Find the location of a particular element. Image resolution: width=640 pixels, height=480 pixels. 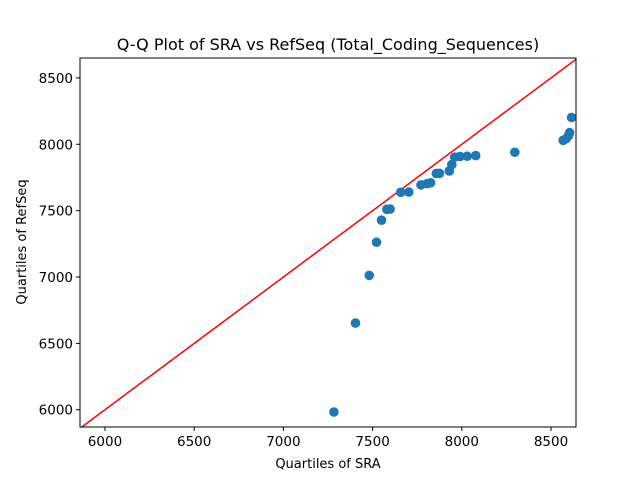

y-tick-label: 6000 is located at coordinates (56, 411).